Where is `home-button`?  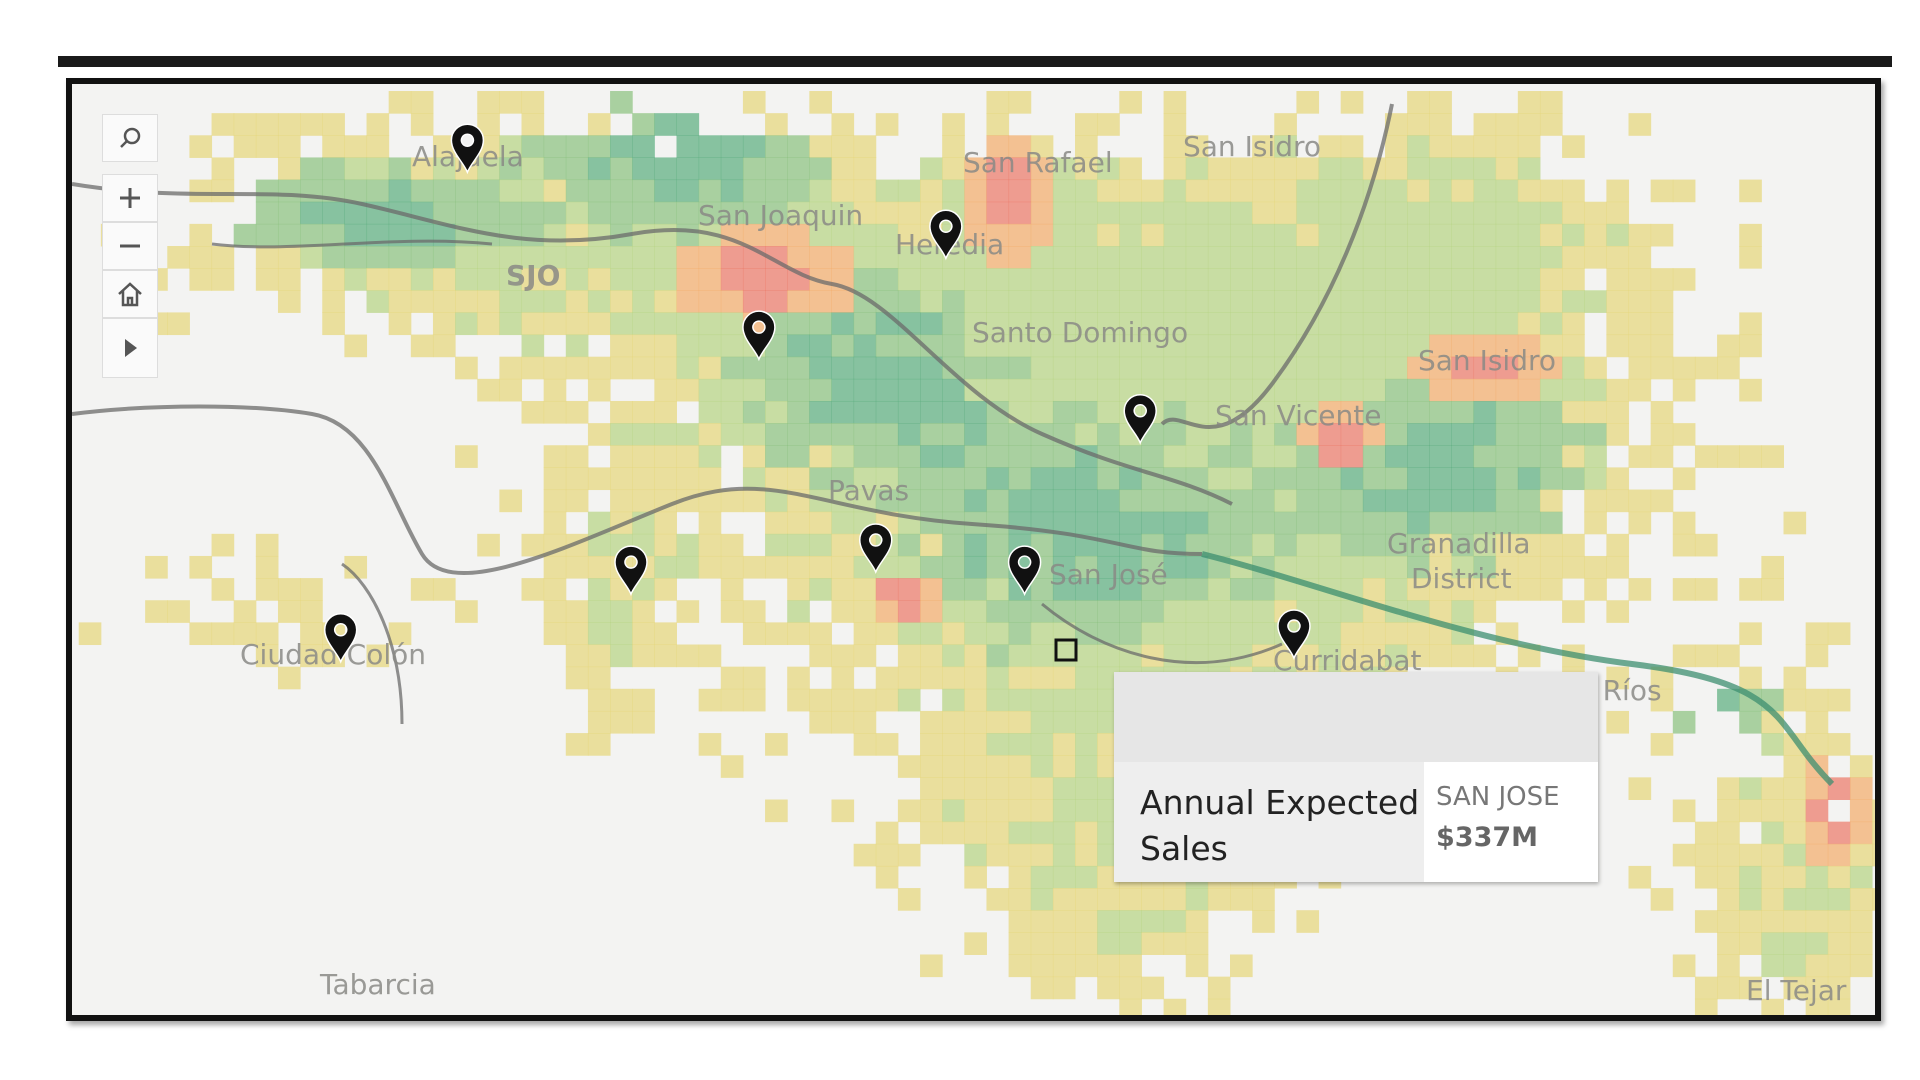 home-button is located at coordinates (130, 294).